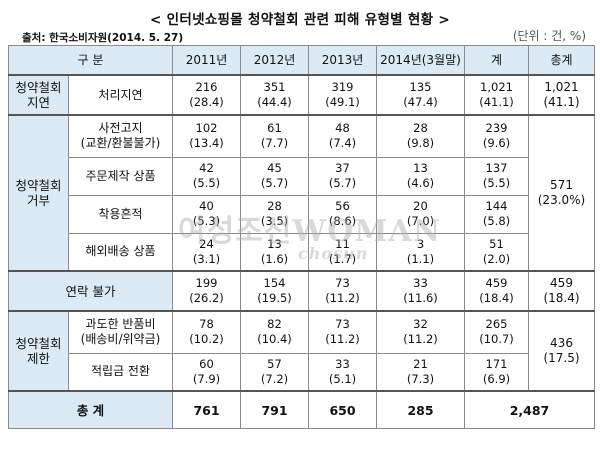 Image resolution: width=600 pixels, height=465 pixels. I want to click on cell-value: 37, so click(342, 168).